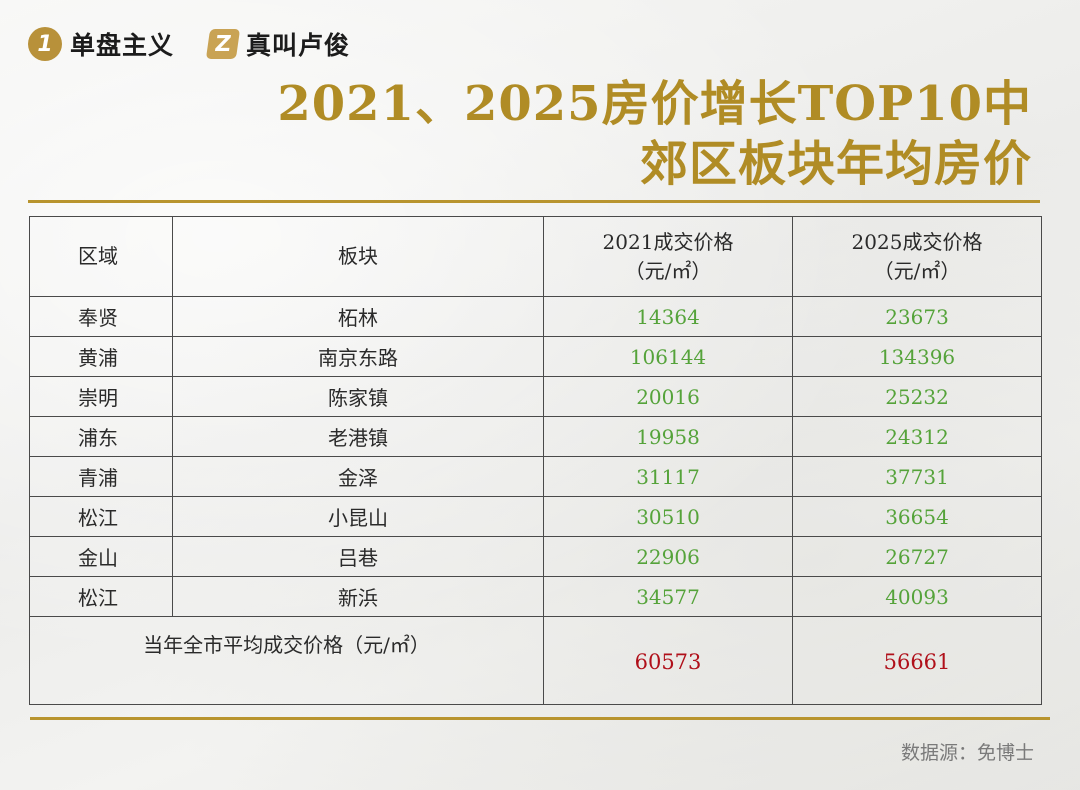 The image size is (1080, 790). I want to click on cell-price-2021: 34577, so click(668, 596).